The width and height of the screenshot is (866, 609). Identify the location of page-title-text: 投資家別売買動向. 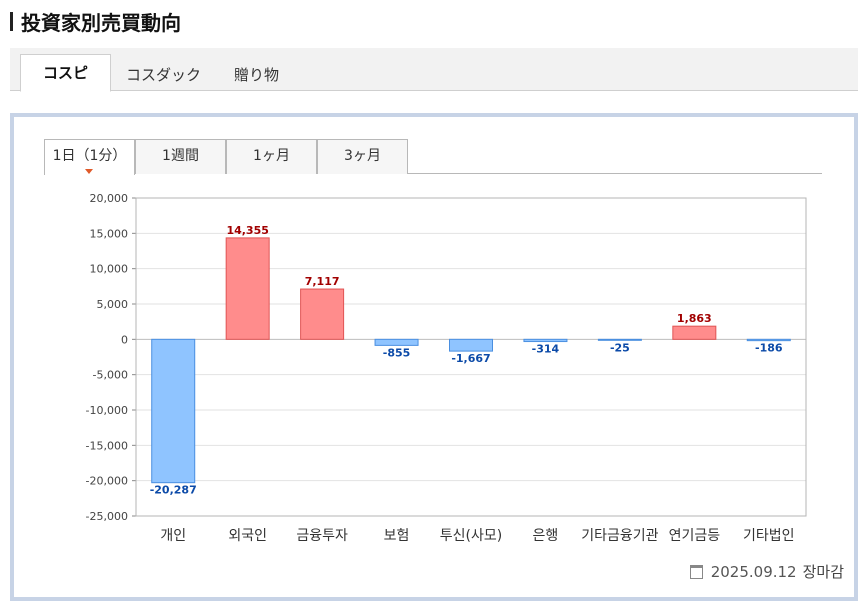
(101, 22).